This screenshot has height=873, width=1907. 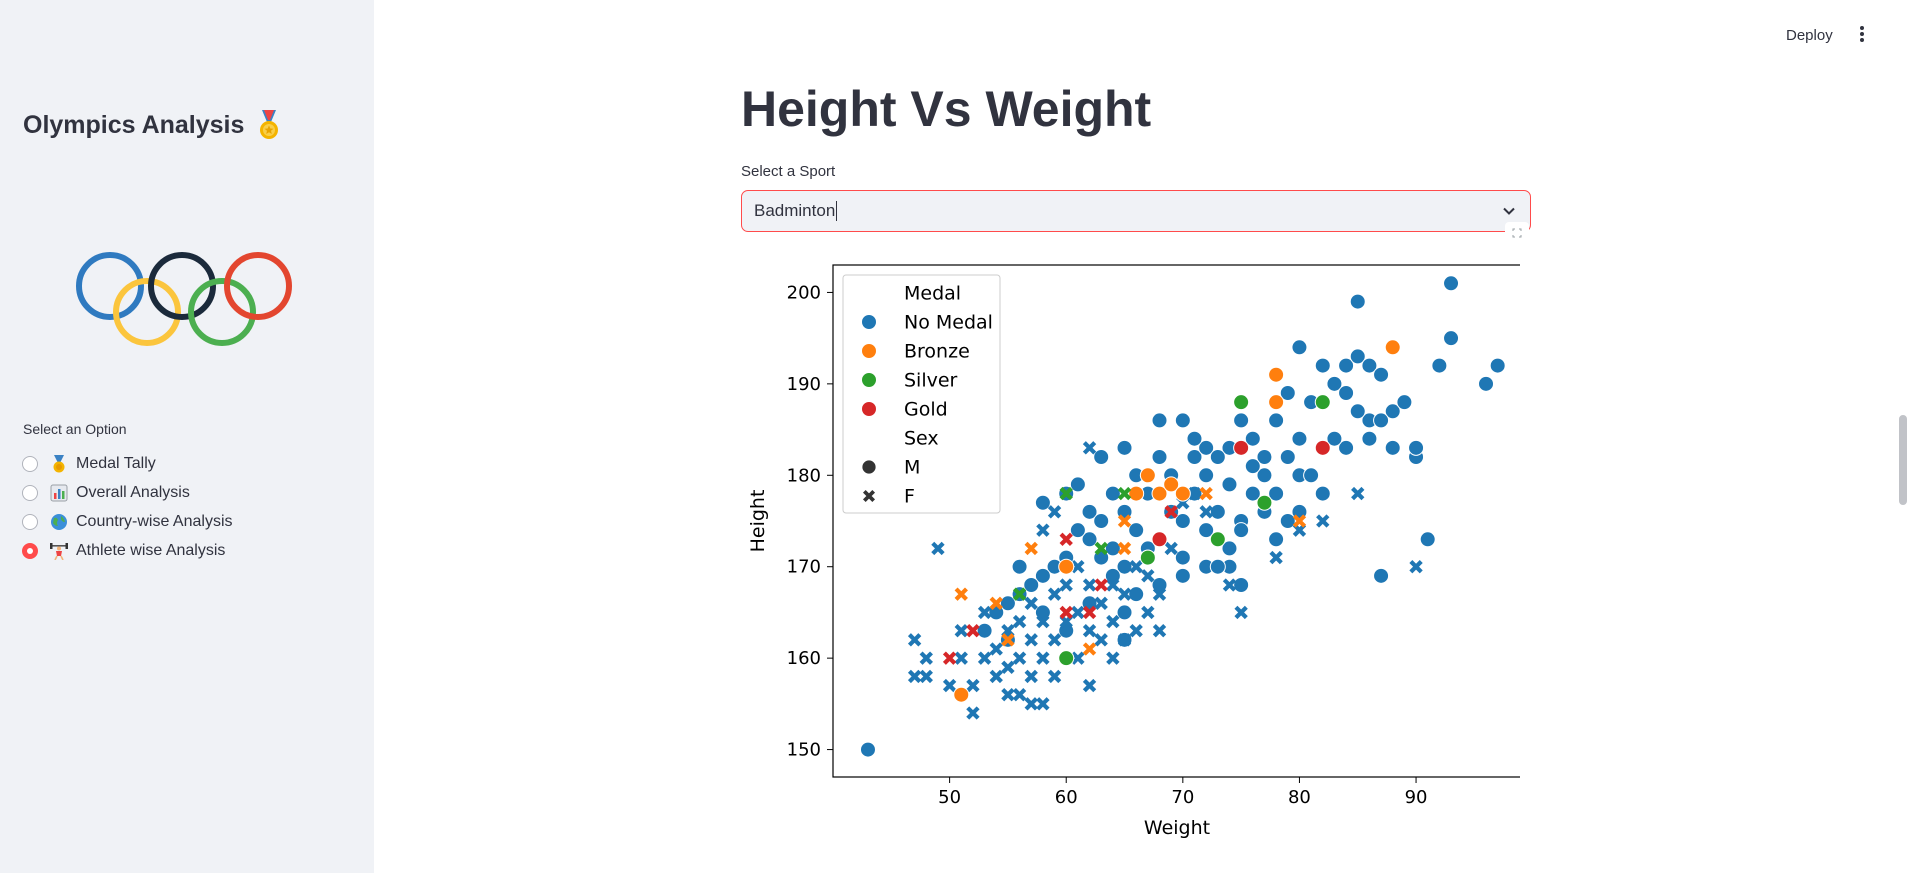 What do you see at coordinates (127, 550) in the screenshot?
I see `radio-athlete-wise-analysis: Athlete wise Analysis` at bounding box center [127, 550].